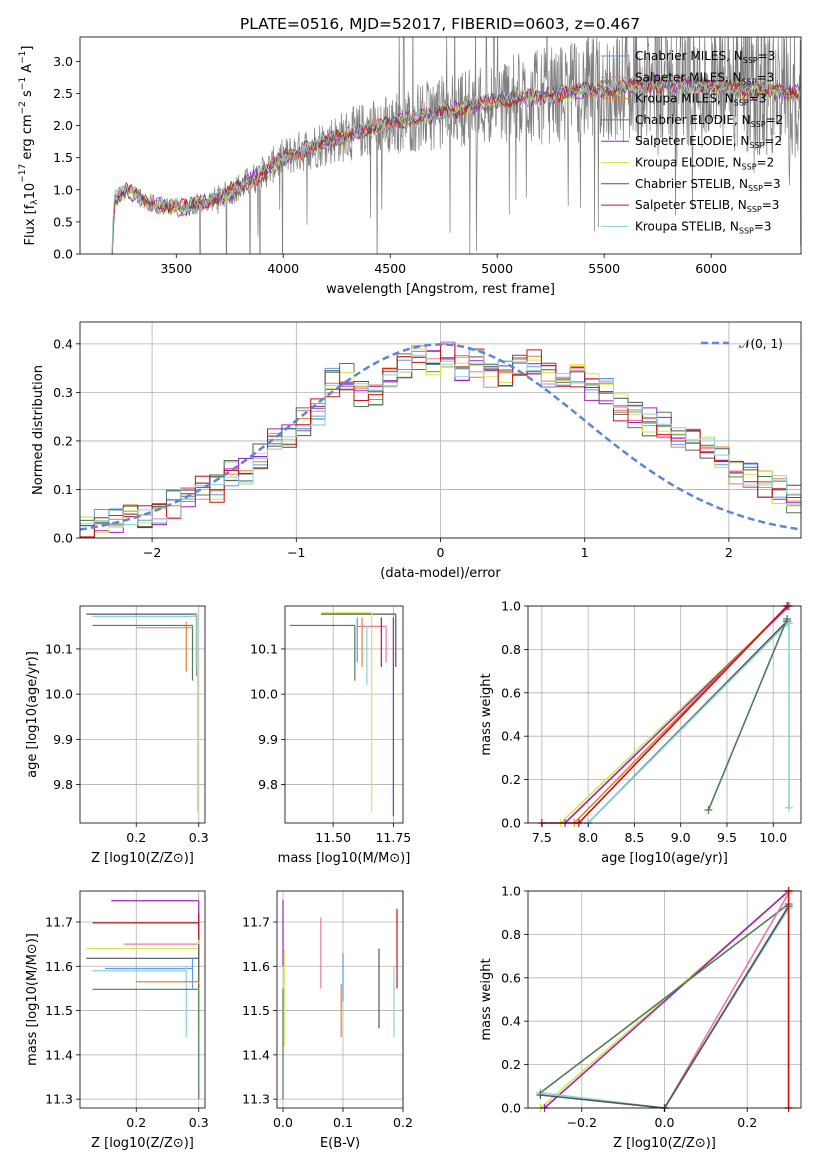  Describe the element at coordinates (63, 125) in the screenshot. I see `y-tick-label: 2.0` at that location.